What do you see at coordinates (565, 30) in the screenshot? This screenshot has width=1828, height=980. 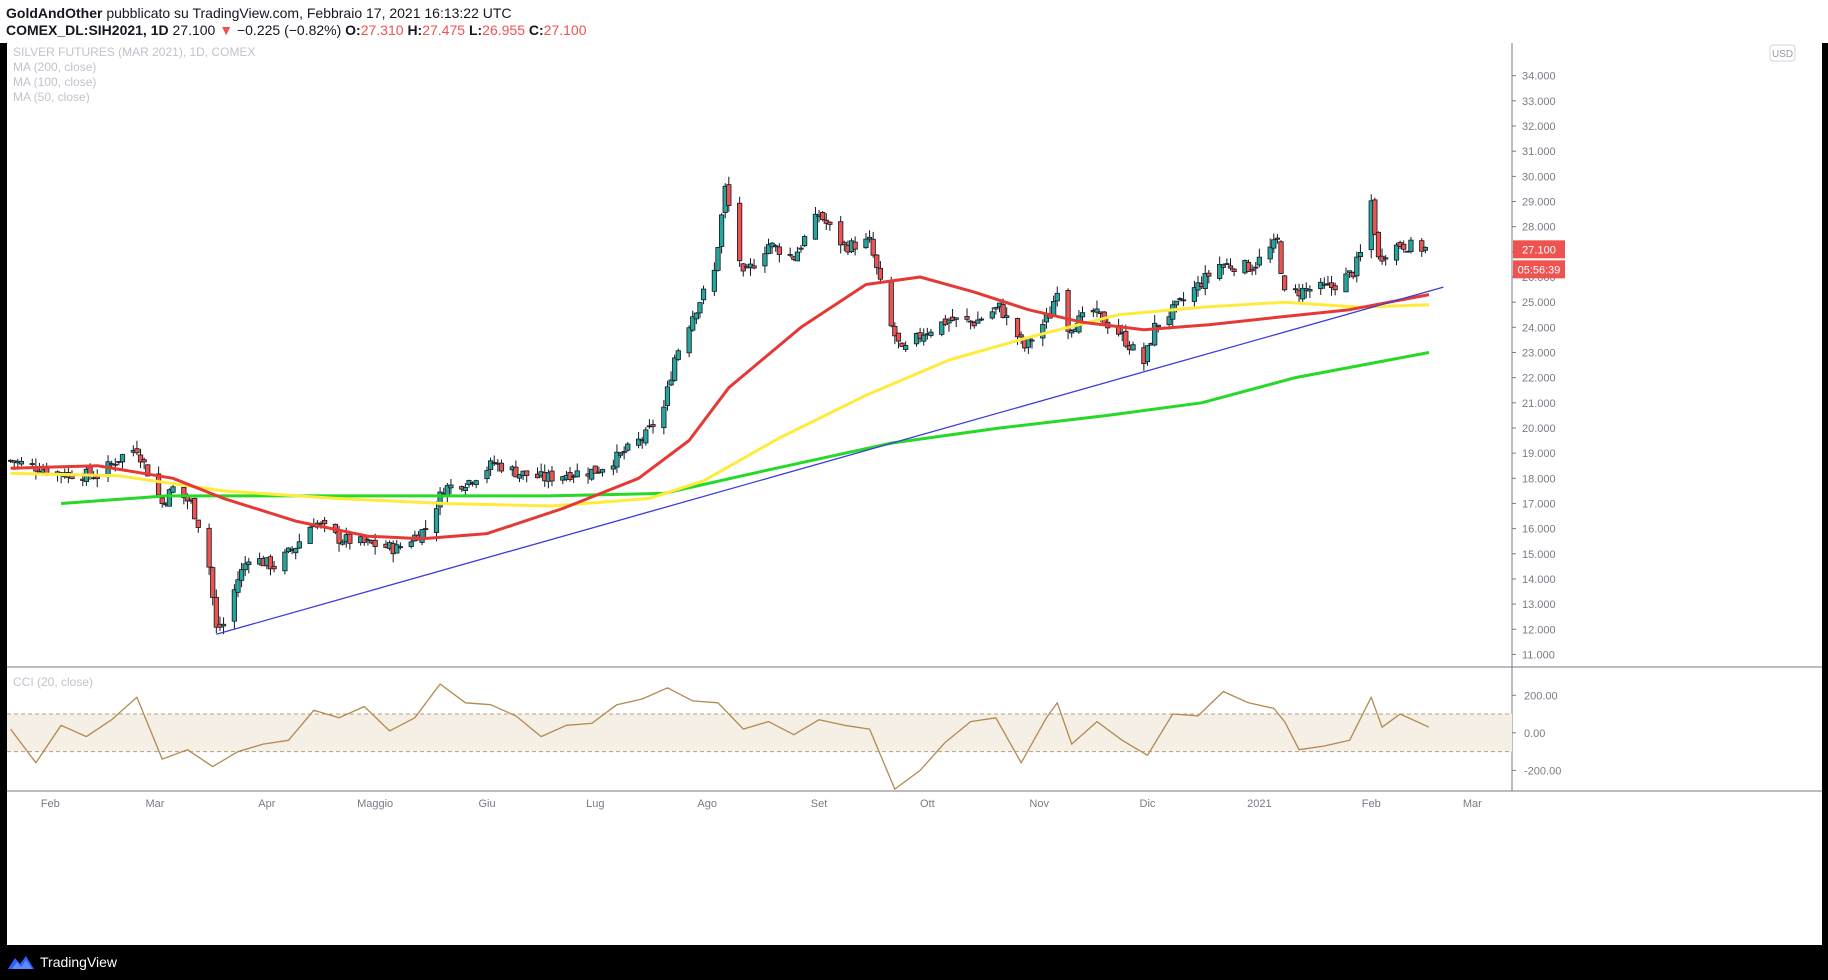 I see `close-value: 27.100` at bounding box center [565, 30].